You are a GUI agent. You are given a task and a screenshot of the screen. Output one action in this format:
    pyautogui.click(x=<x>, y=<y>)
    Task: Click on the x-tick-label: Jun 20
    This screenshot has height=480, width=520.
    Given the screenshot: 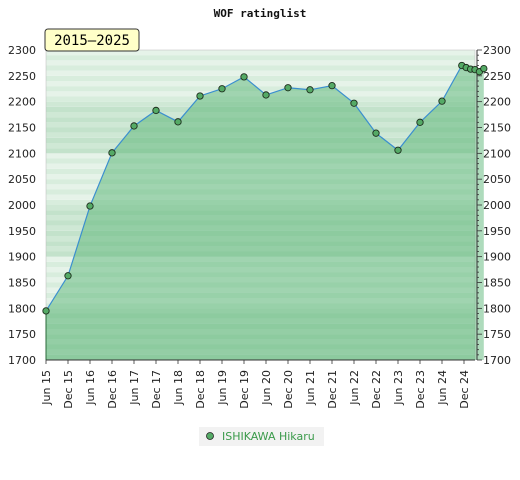 What is the action you would take?
    pyautogui.click(x=266, y=388)
    